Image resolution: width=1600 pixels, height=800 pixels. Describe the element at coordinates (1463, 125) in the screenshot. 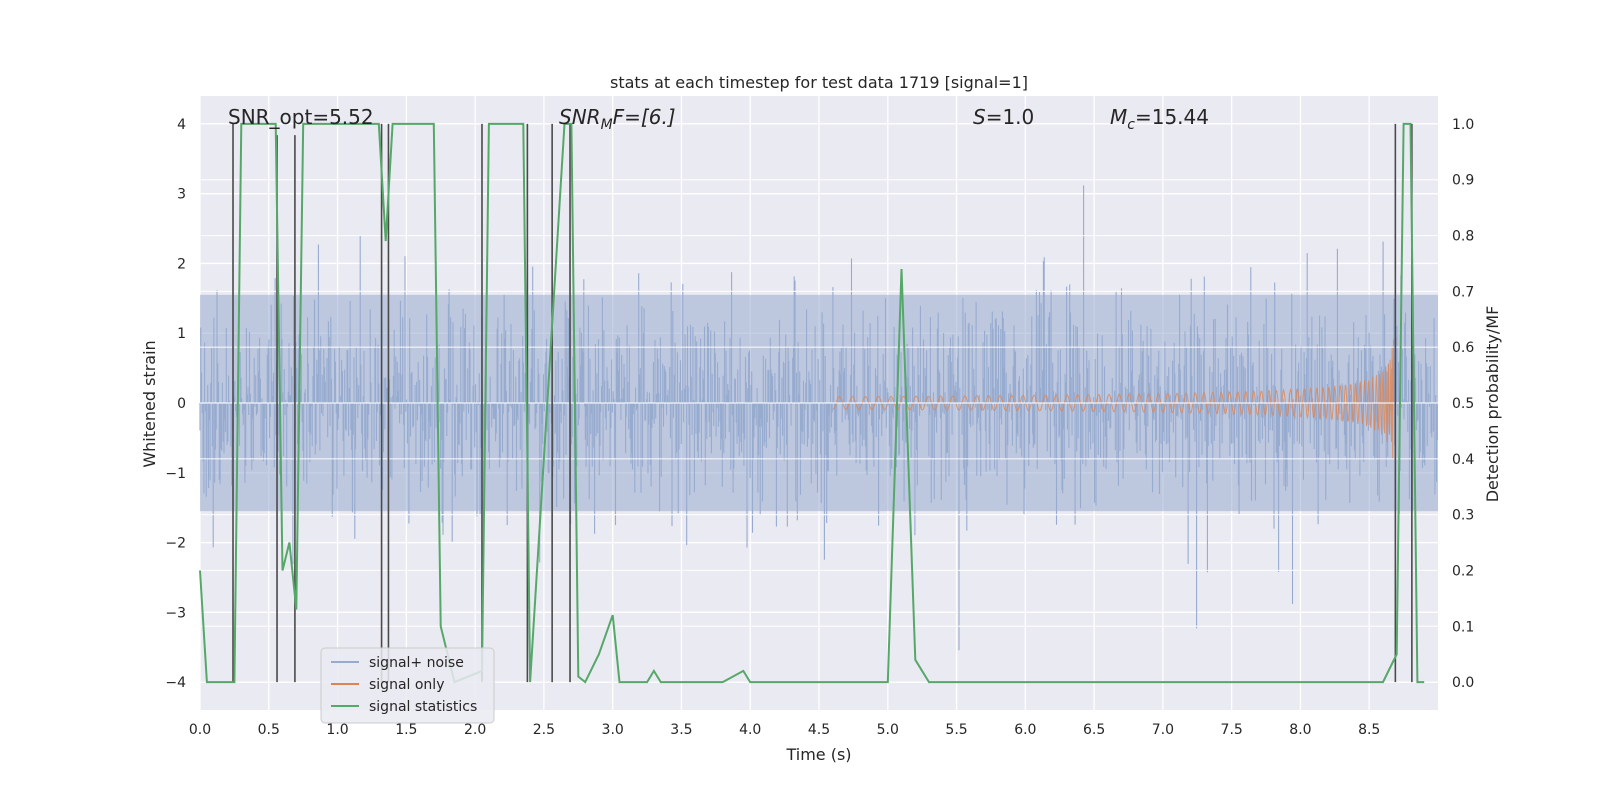

I see `y-right-tick-0: 1.0` at that location.